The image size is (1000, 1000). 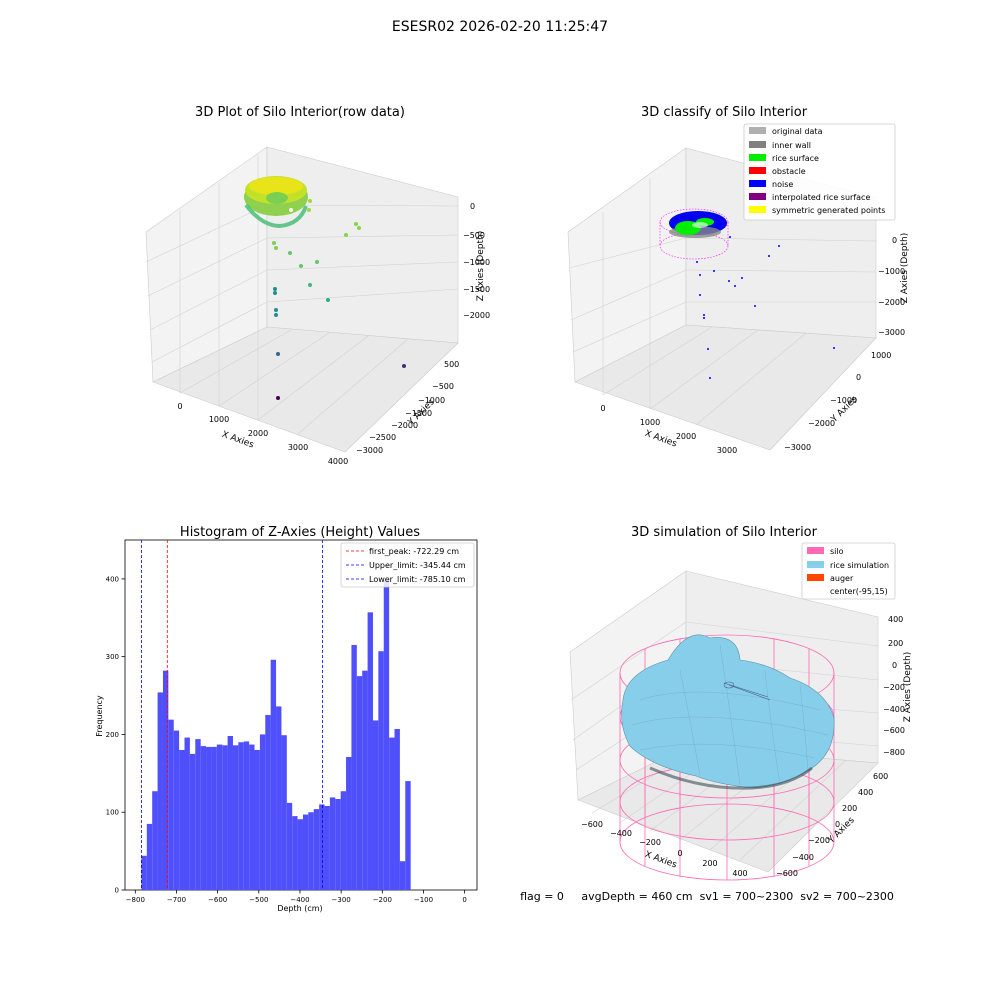 What do you see at coordinates (795, 158) in the screenshot?
I see `legend-label: rice surface` at bounding box center [795, 158].